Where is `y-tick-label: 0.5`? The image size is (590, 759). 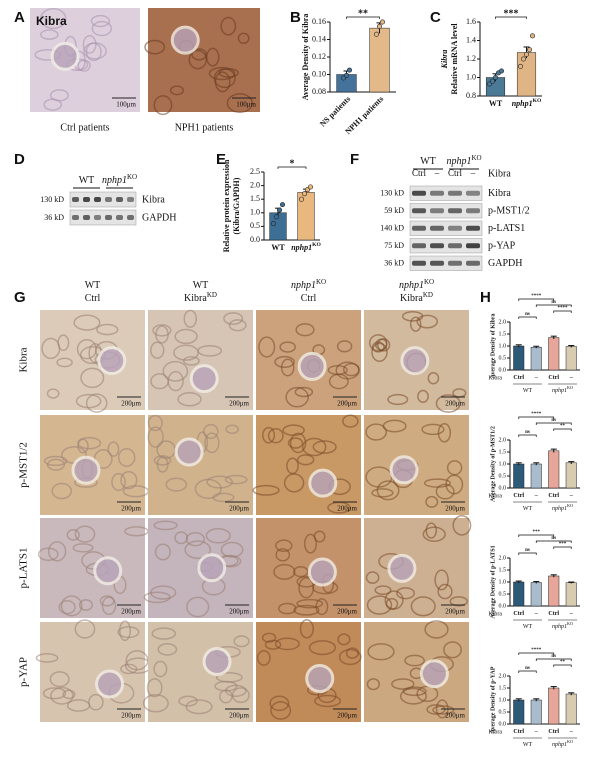 y-tick-label: 0.5 is located at coordinates (255, 225).